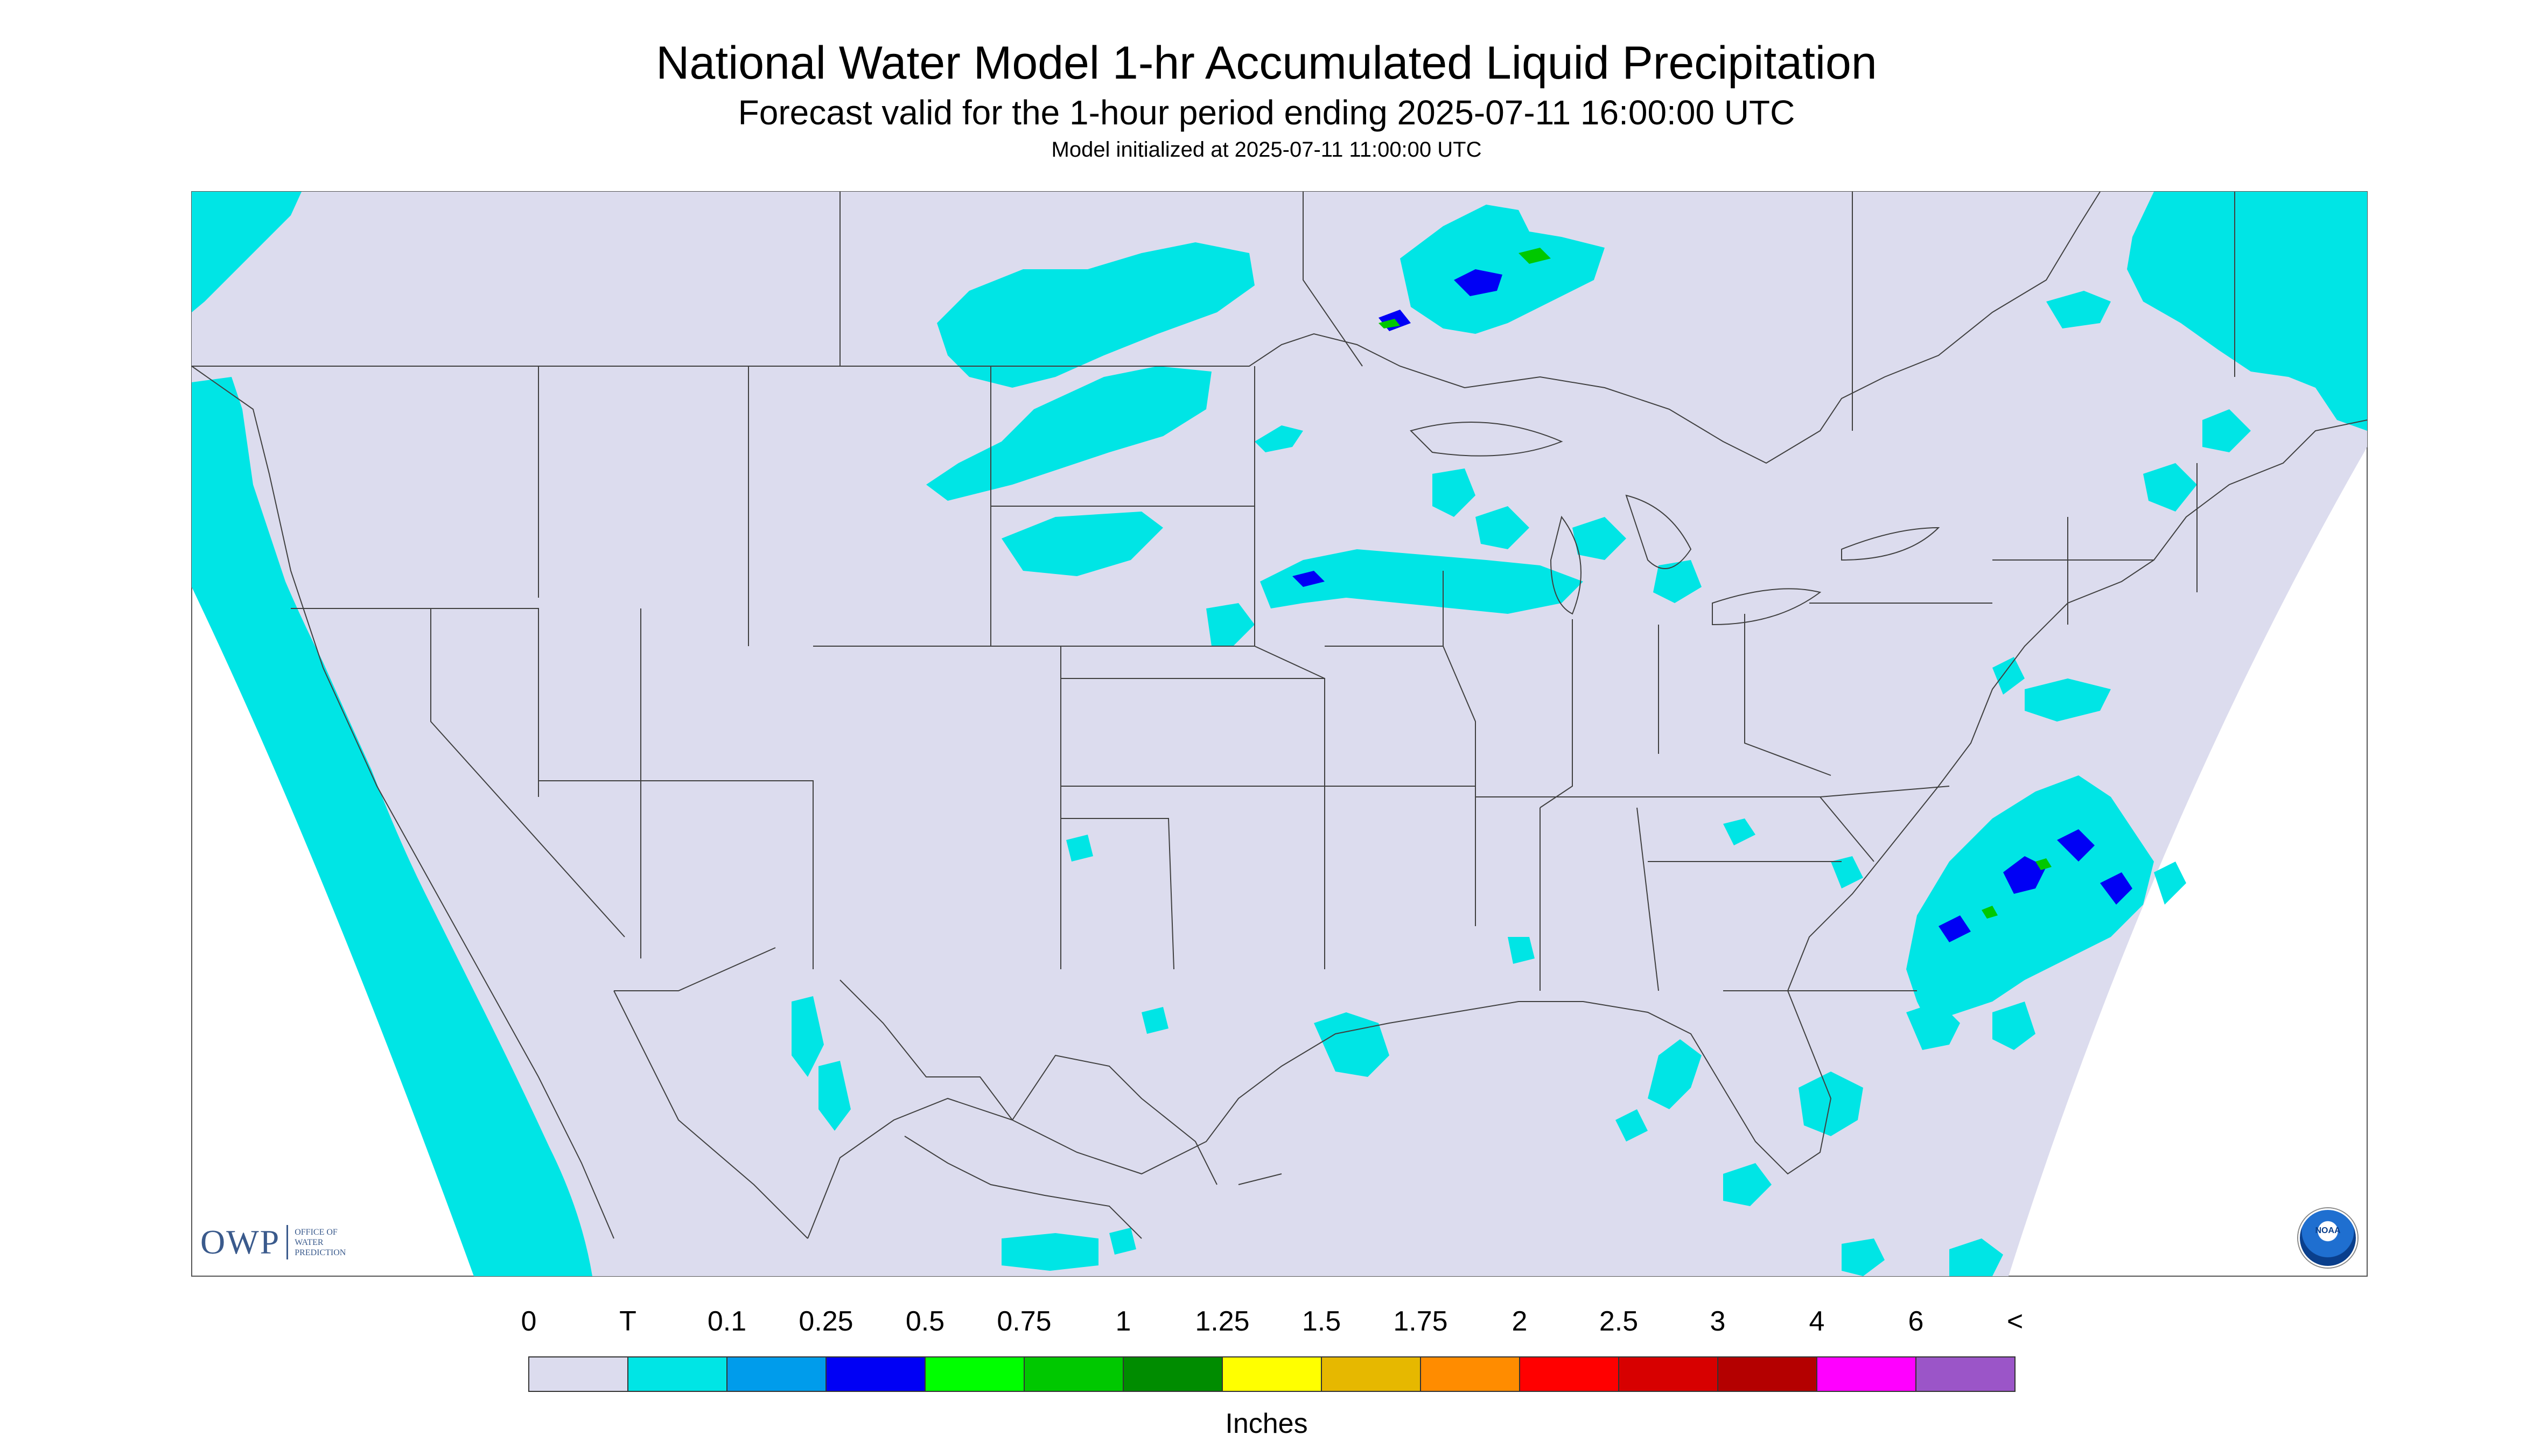  I want to click on scale-label: 0.75, so click(1024, 1321).